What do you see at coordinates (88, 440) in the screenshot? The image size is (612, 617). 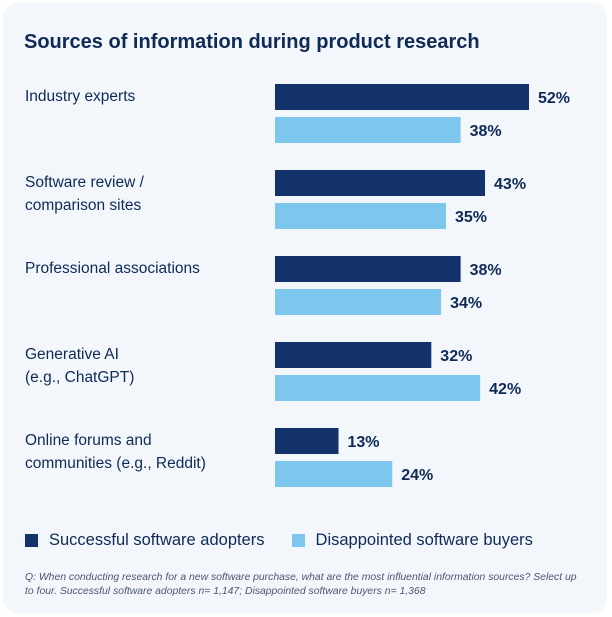 I see `category-label-line: Online forums and` at bounding box center [88, 440].